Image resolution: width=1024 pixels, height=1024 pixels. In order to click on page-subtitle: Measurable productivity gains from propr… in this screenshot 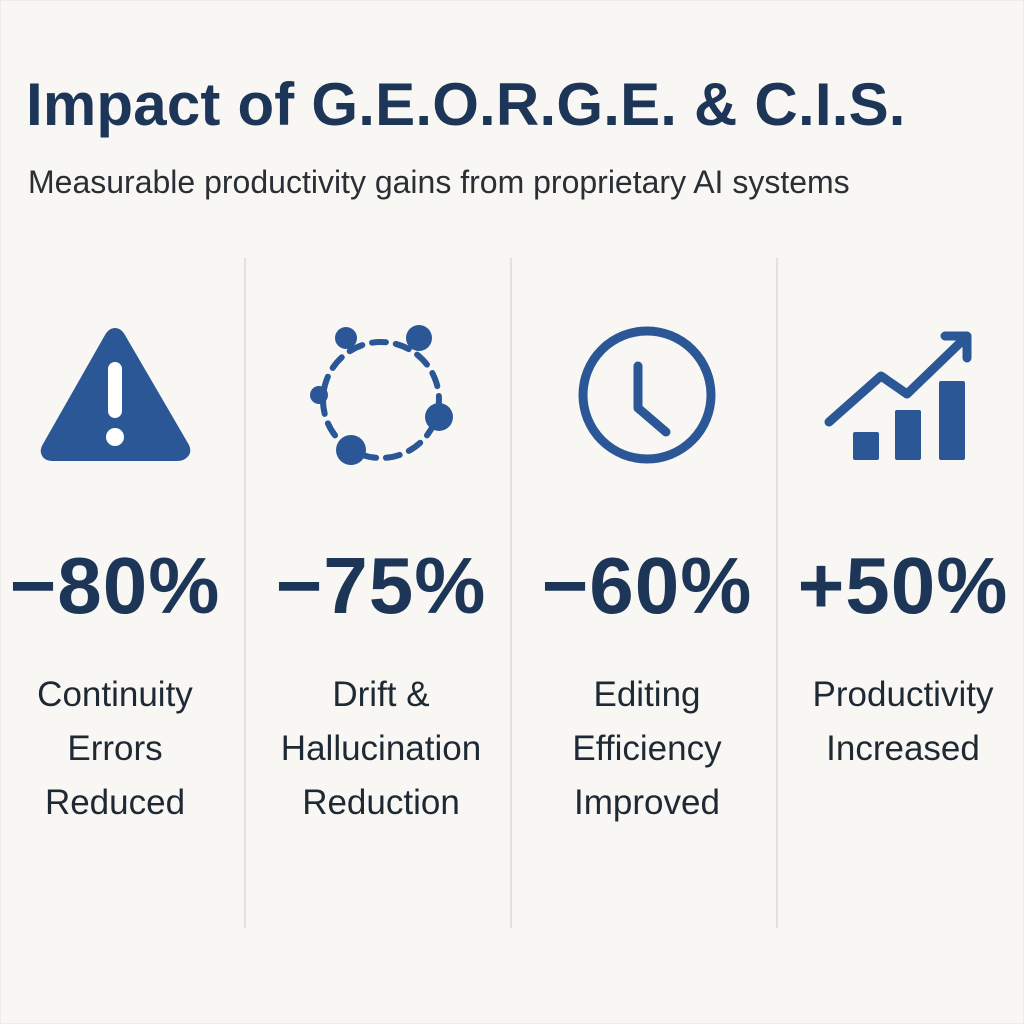, I will do `click(439, 182)`.